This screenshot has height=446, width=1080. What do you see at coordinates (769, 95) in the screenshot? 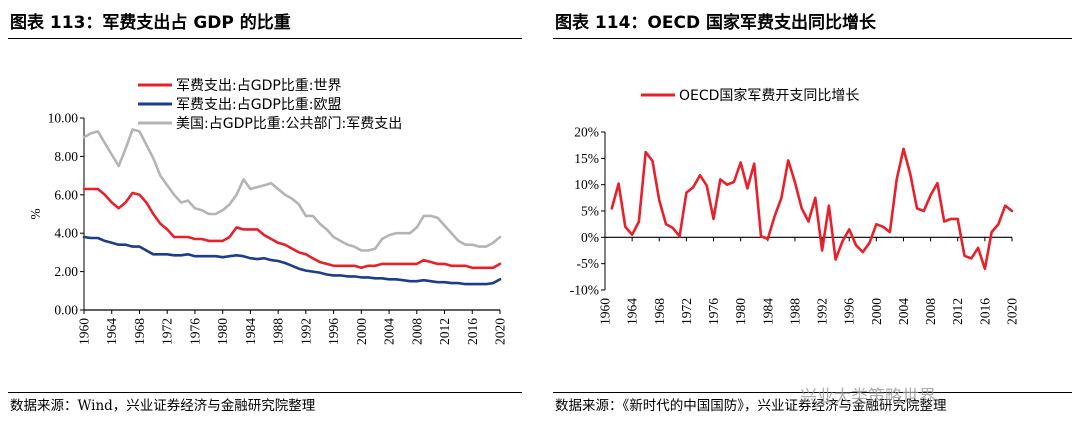
I see `legend-label: OECD国家军费开支同比增长` at bounding box center [769, 95].